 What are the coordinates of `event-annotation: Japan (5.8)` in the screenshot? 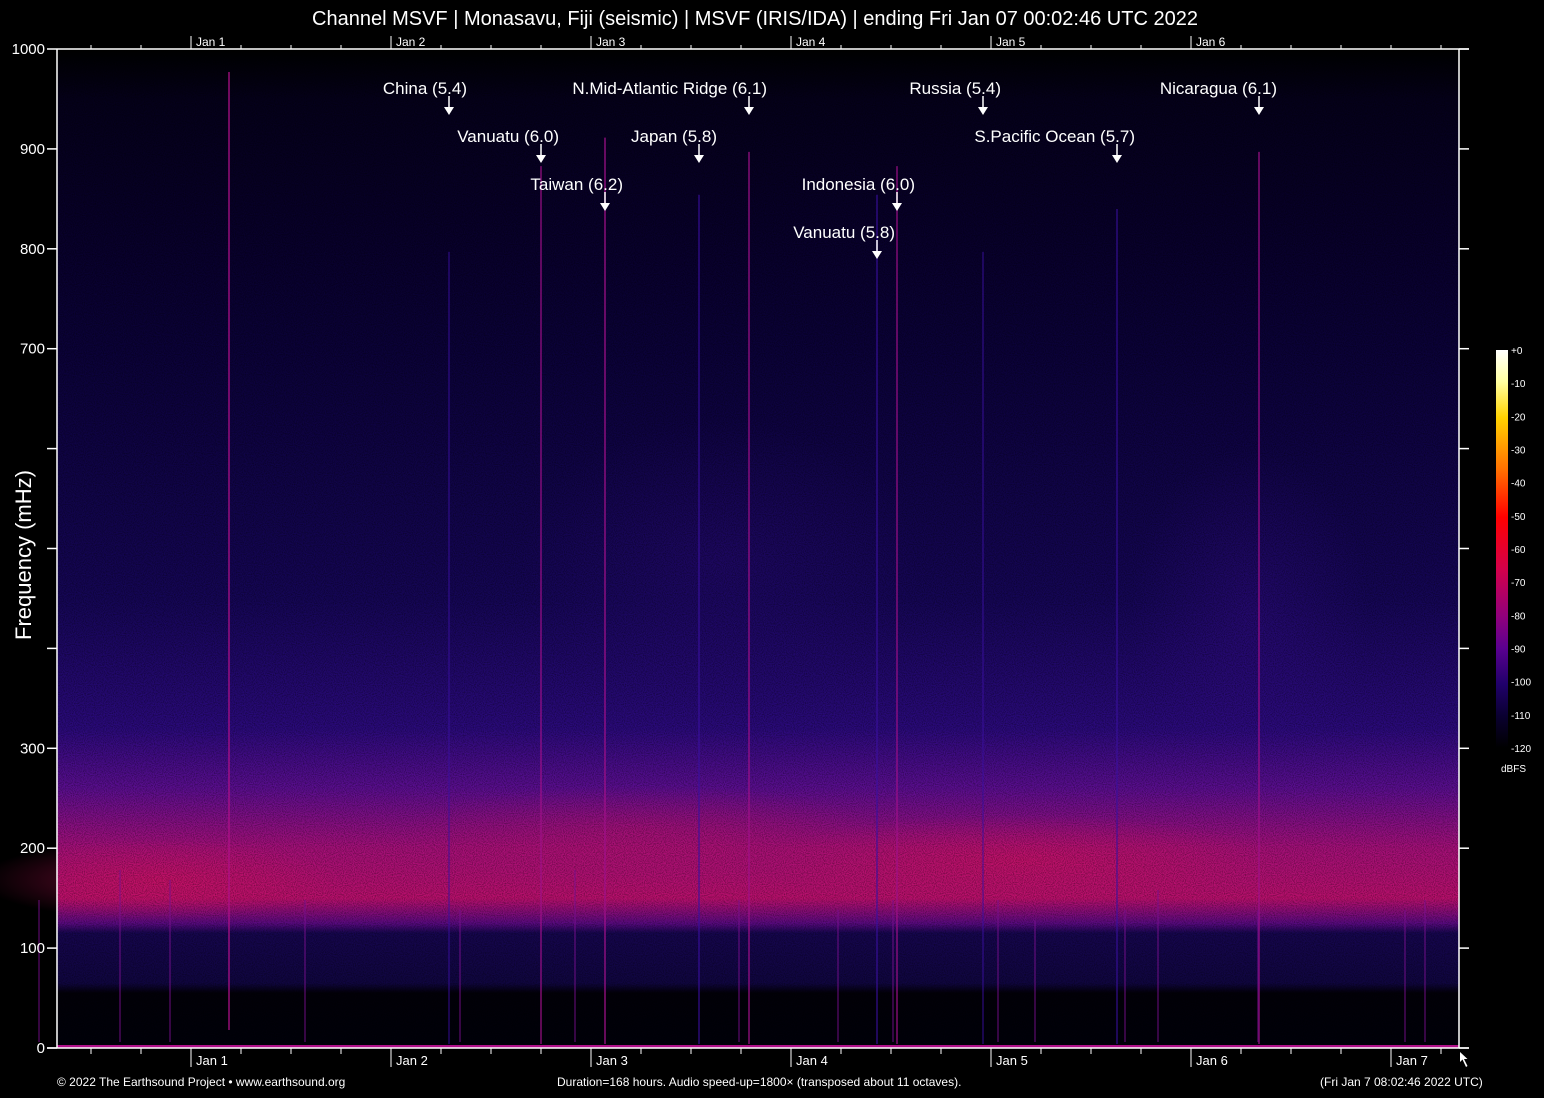 It's located at (674, 145).